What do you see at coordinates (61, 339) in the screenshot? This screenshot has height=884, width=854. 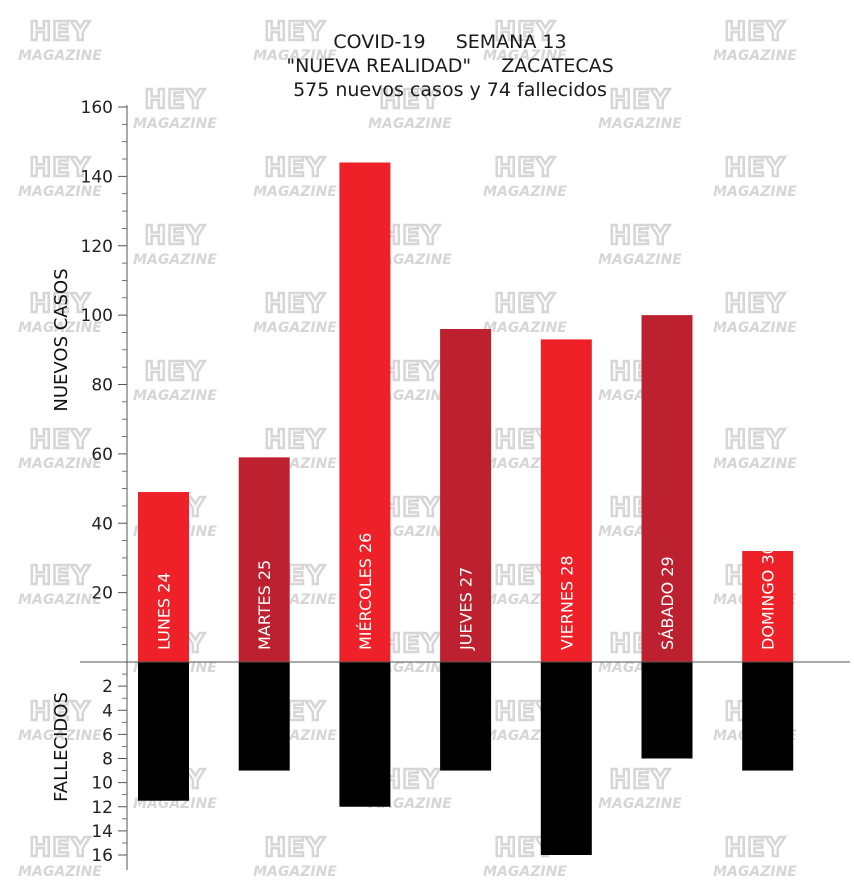 I see `y-axis-label-top: NUEVOS CASOS` at bounding box center [61, 339].